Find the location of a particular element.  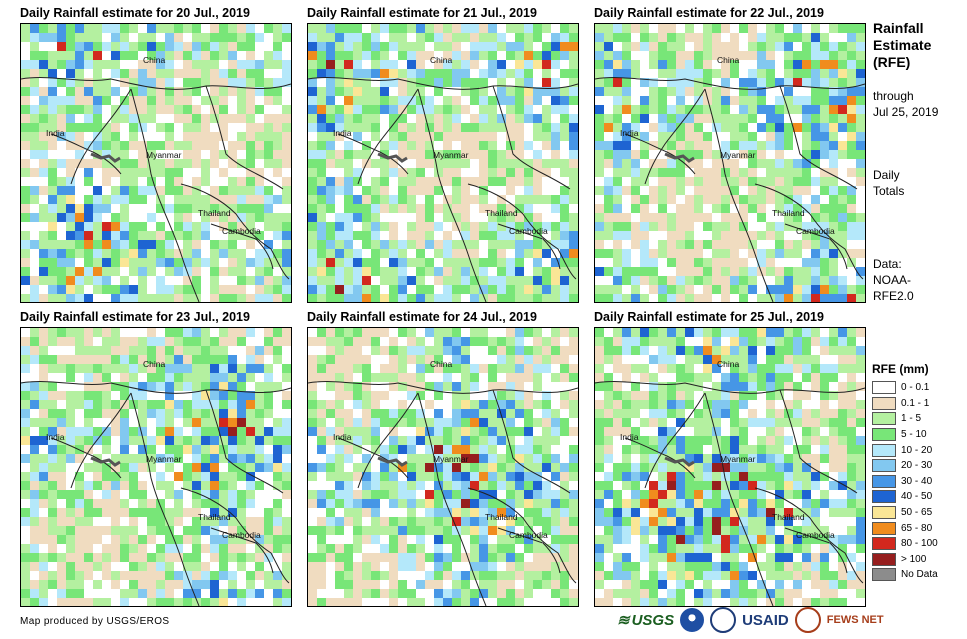

legend-item: 80 - 100 is located at coordinates (917, 544).